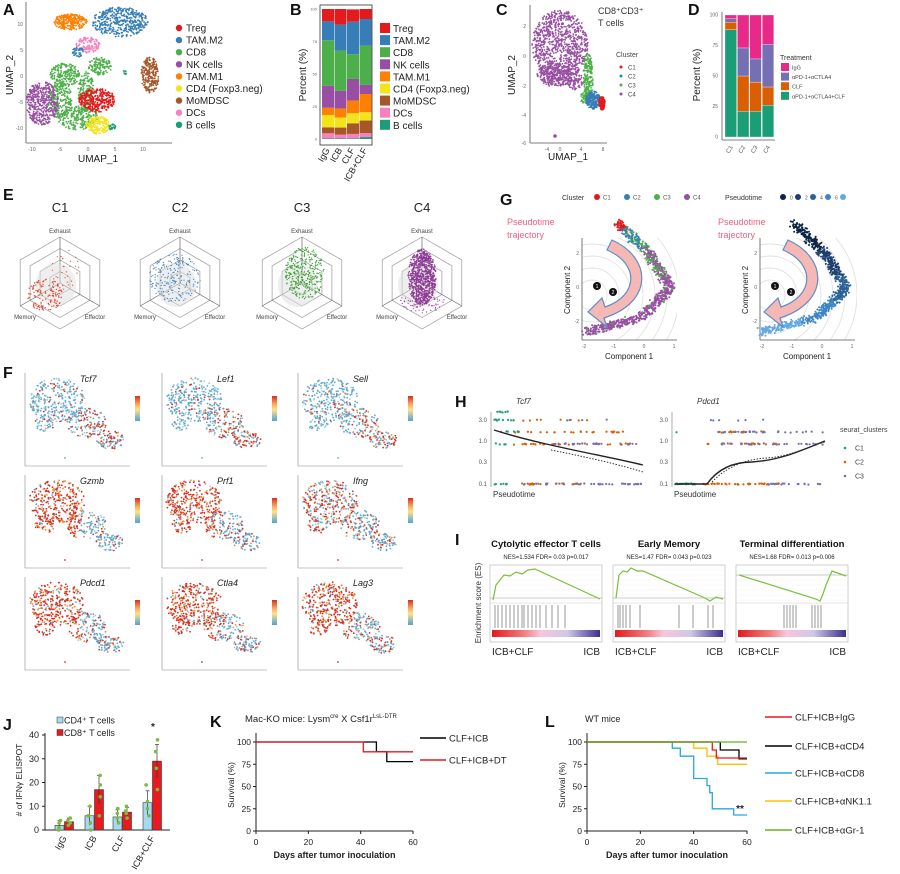 The image size is (900, 874). What do you see at coordinates (431, 90) in the screenshot?
I see `legend-item: CD4 (Foxp3.neg)` at bounding box center [431, 90].